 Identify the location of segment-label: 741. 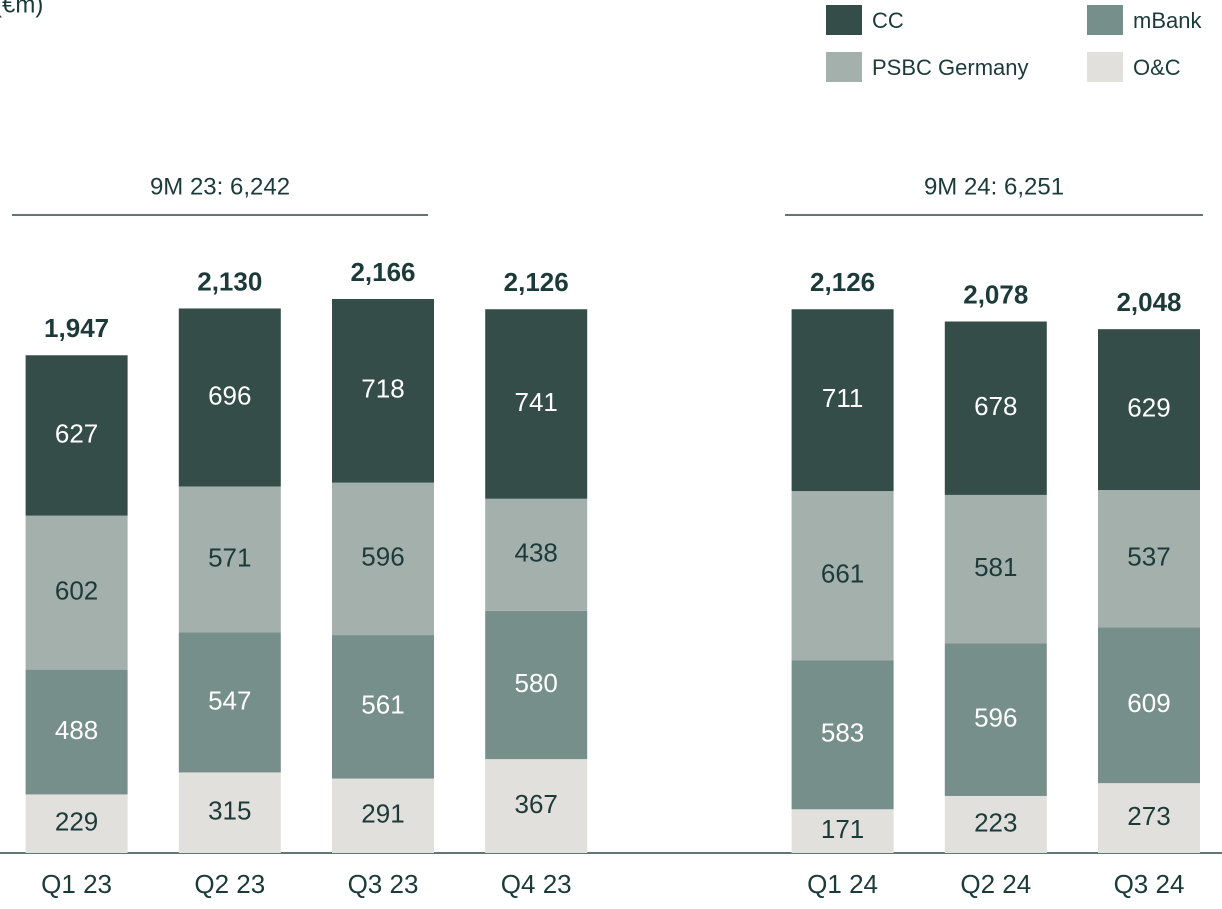
(536, 402).